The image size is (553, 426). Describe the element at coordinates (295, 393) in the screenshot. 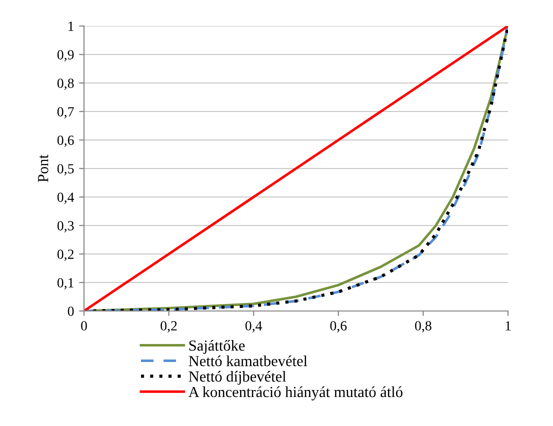

I see `legend-label: A koncentráció hiányát mutató átló` at that location.